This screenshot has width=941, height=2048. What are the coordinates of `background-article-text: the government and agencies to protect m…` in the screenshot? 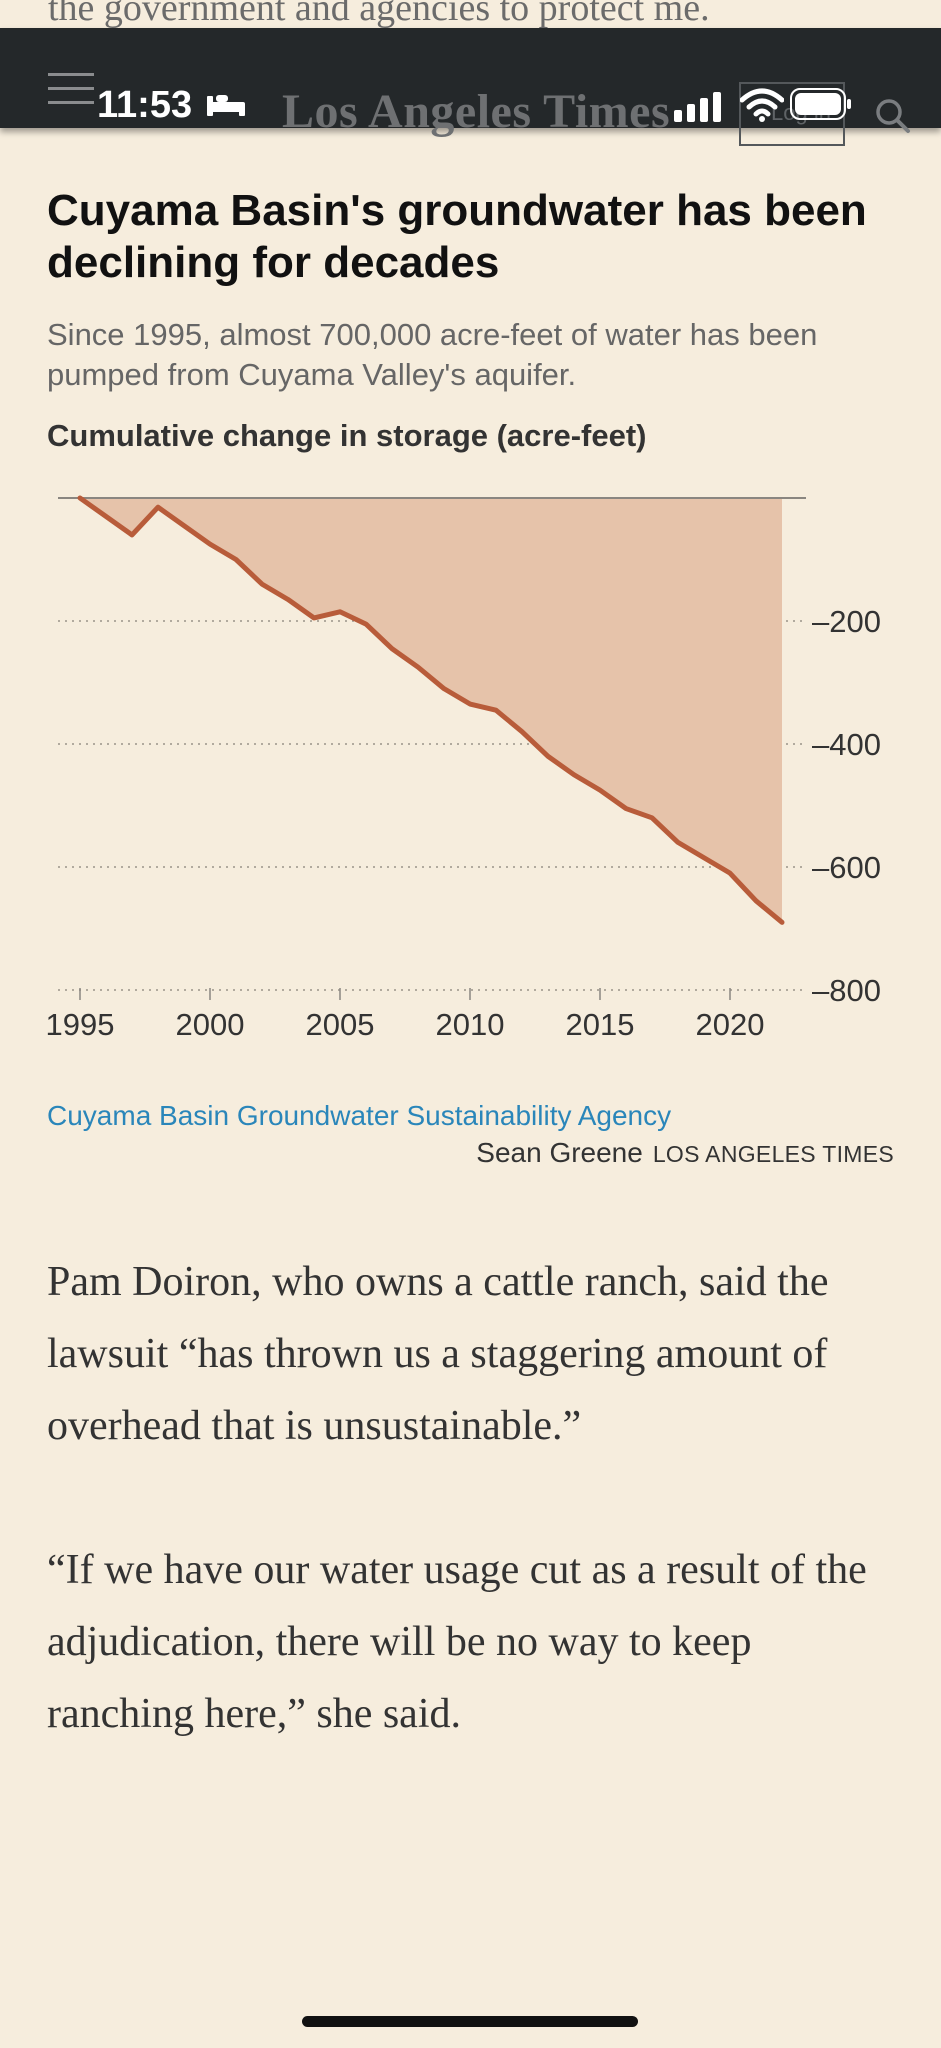 It's located at (379, 14).